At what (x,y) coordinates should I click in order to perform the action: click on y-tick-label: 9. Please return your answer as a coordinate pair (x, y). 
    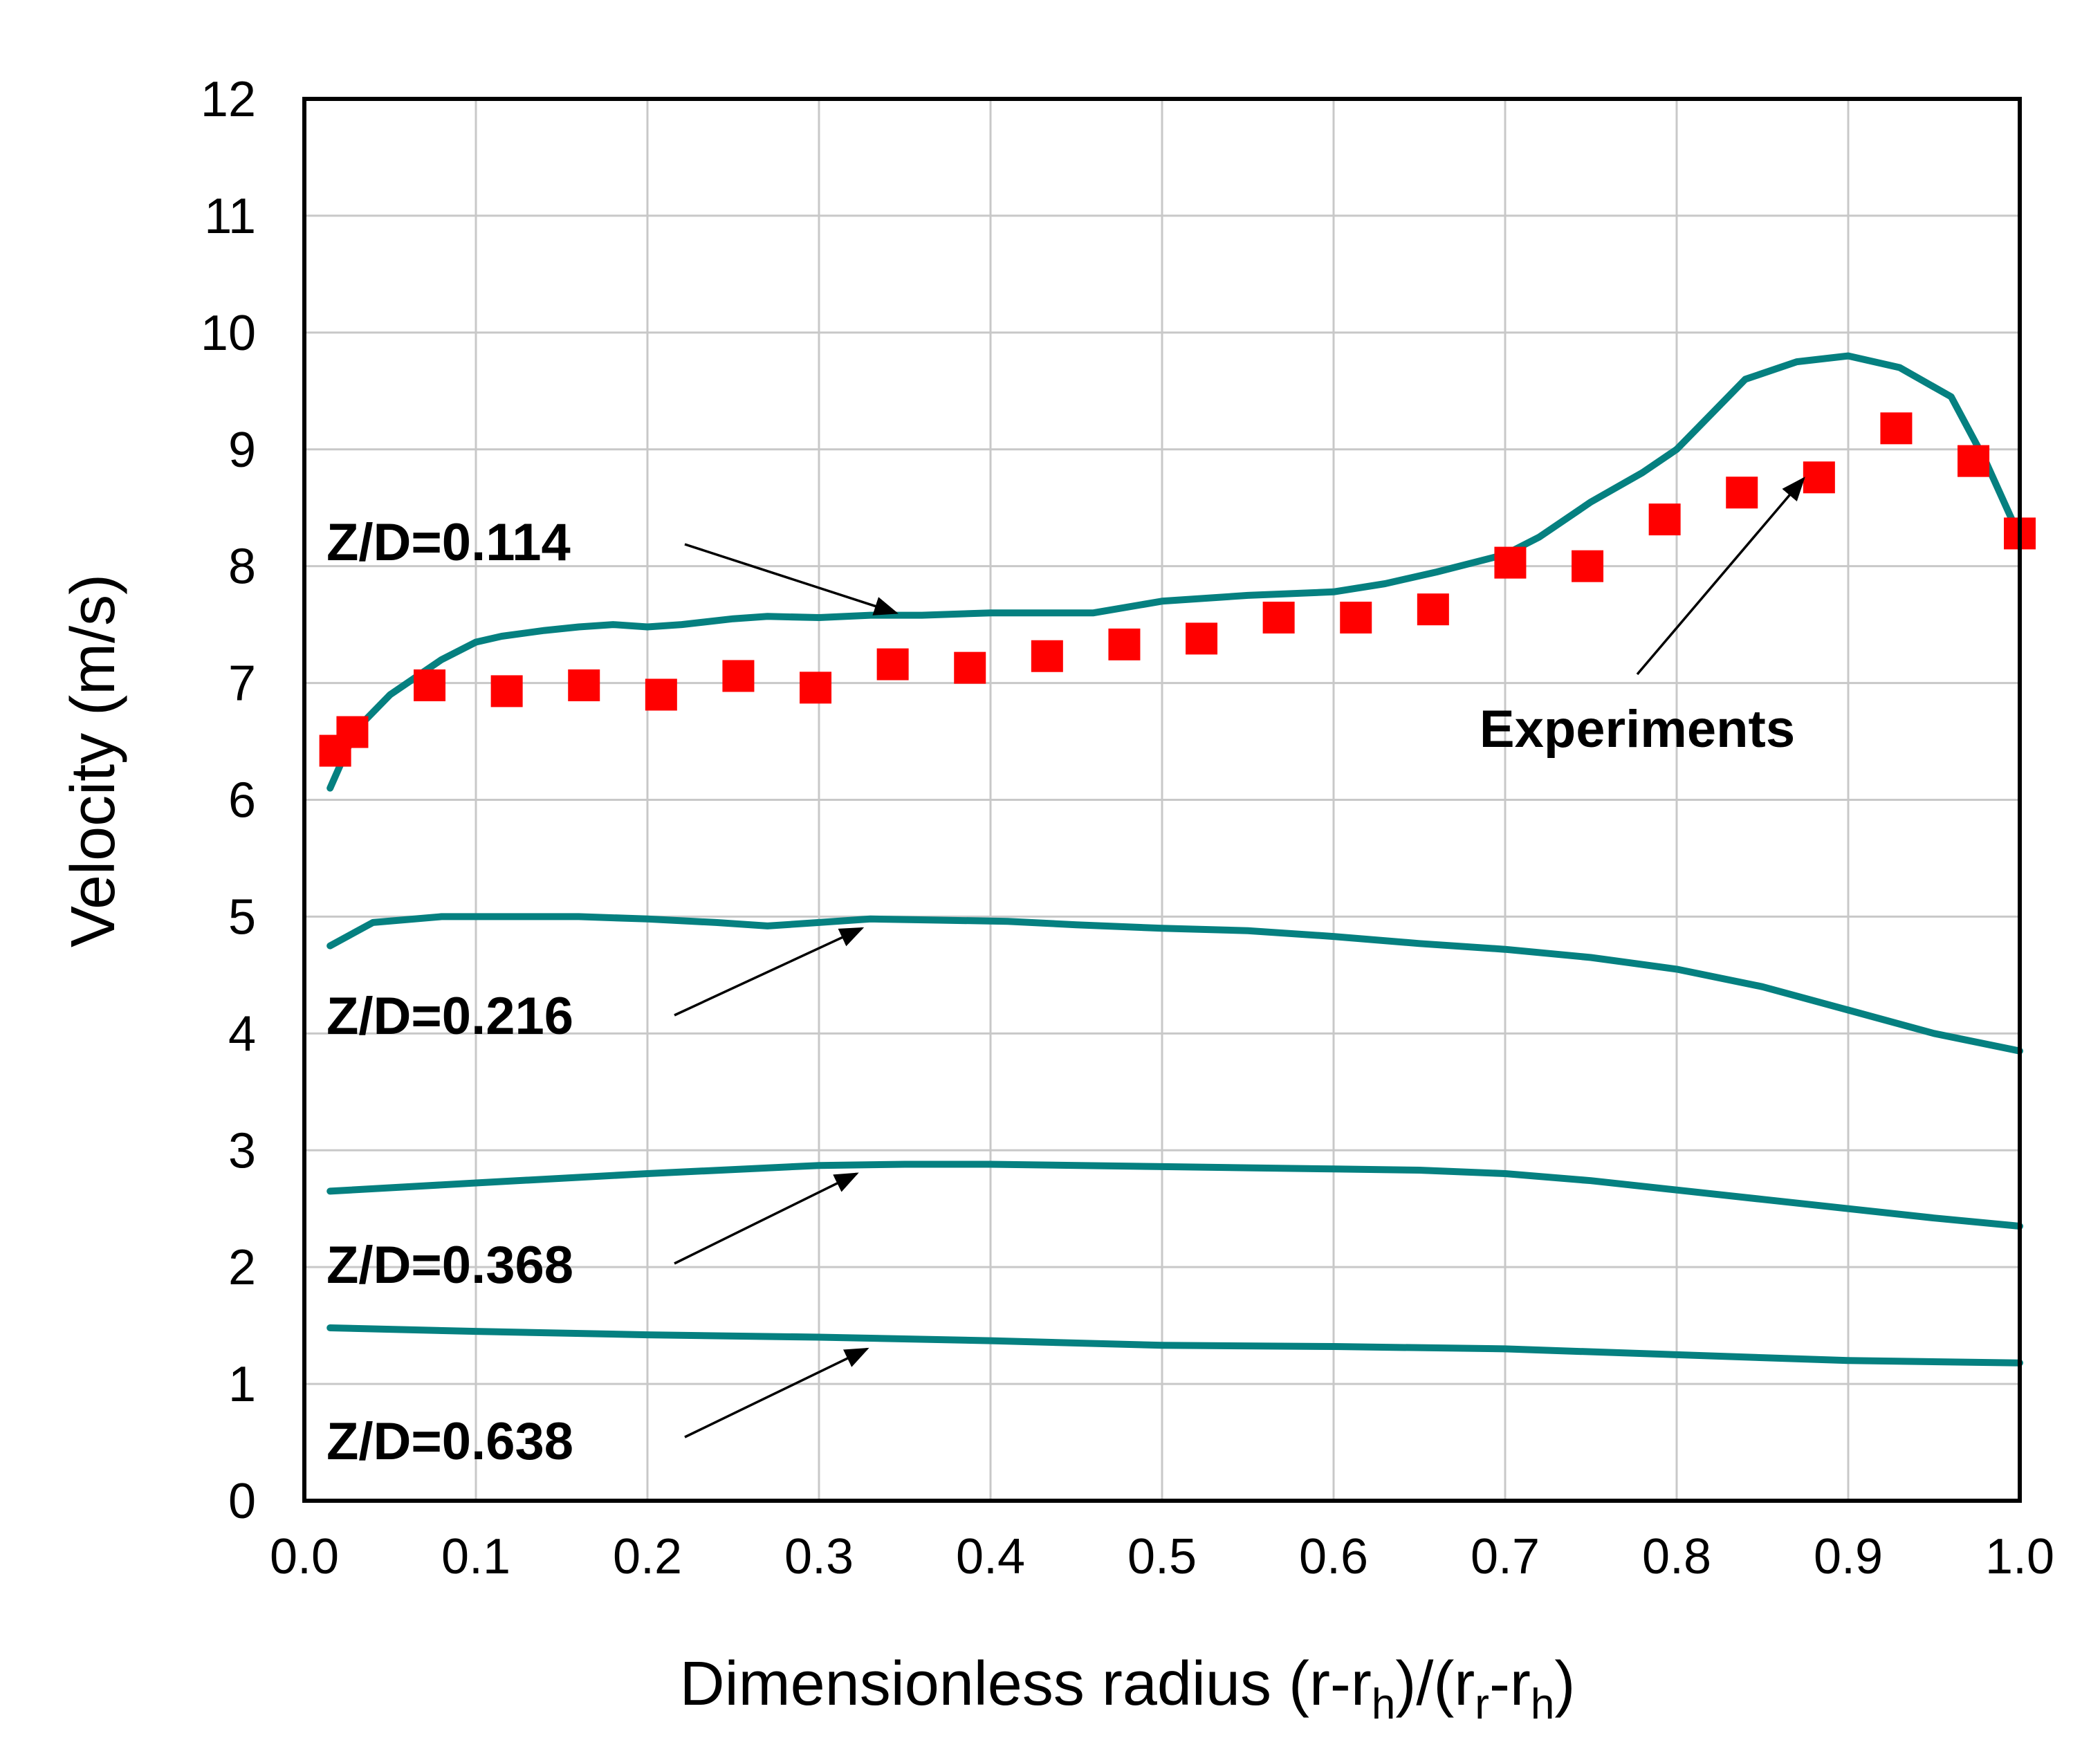
    Looking at the image, I should click on (242, 450).